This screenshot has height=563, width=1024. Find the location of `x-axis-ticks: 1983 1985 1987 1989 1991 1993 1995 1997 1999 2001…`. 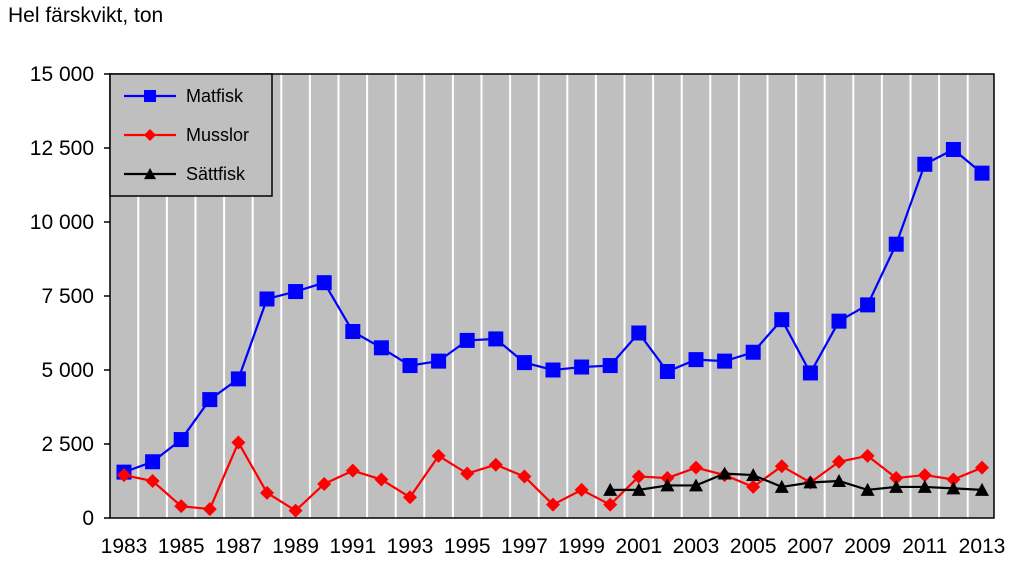

x-axis-ticks: 1983 1985 1987 1989 1991 1993 1995 1997 1999 2001… is located at coordinates (553, 546).